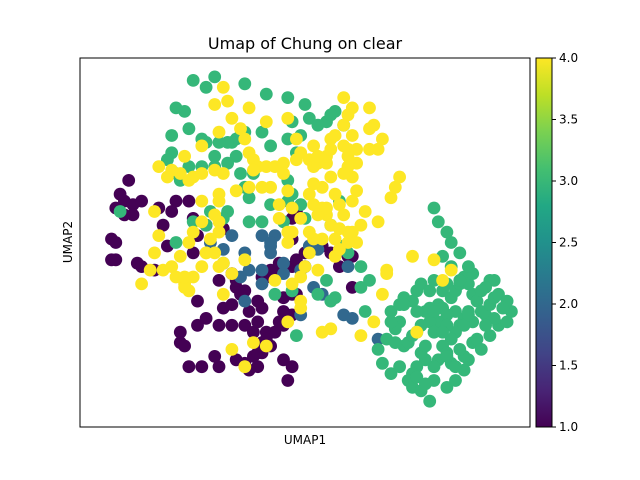  Describe the element at coordinates (568, 120) in the screenshot. I see `colorbar-tick-label: 3.5` at that location.